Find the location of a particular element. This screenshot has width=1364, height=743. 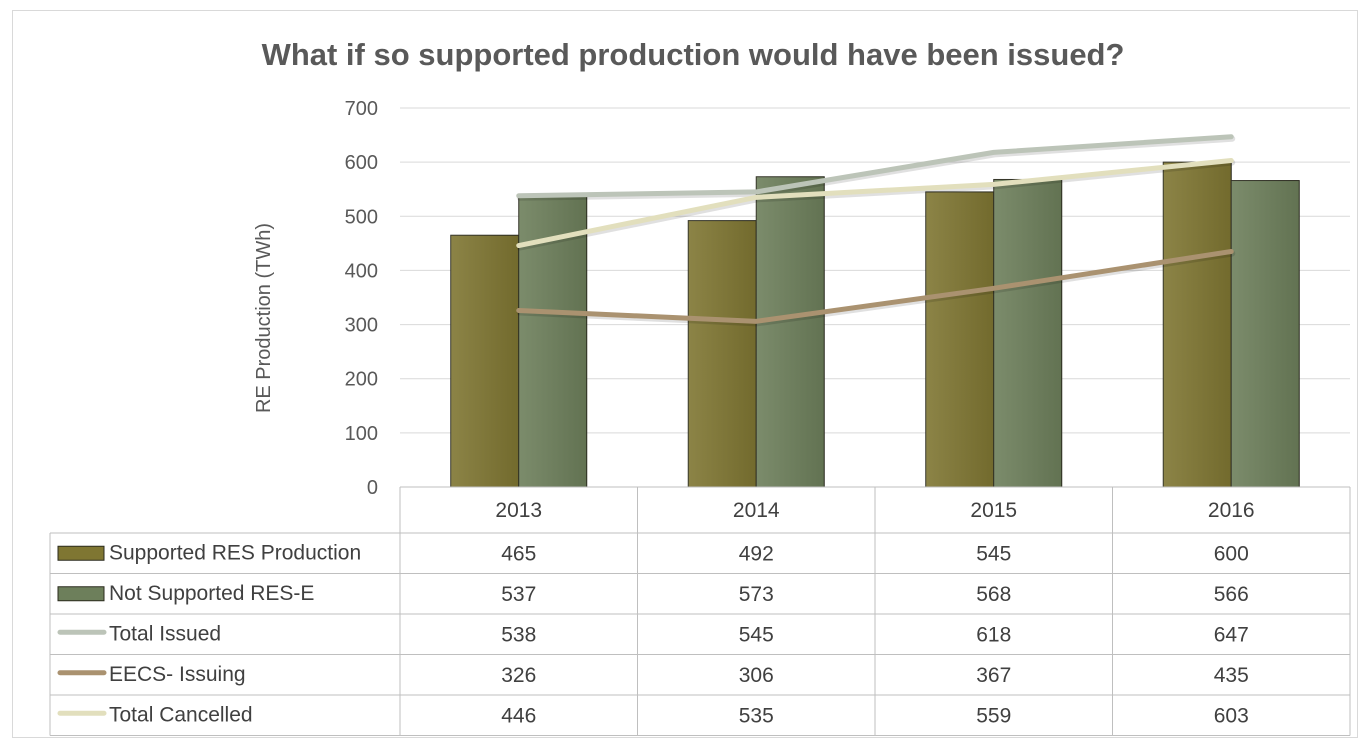

data-label: 618 is located at coordinates (993, 634).